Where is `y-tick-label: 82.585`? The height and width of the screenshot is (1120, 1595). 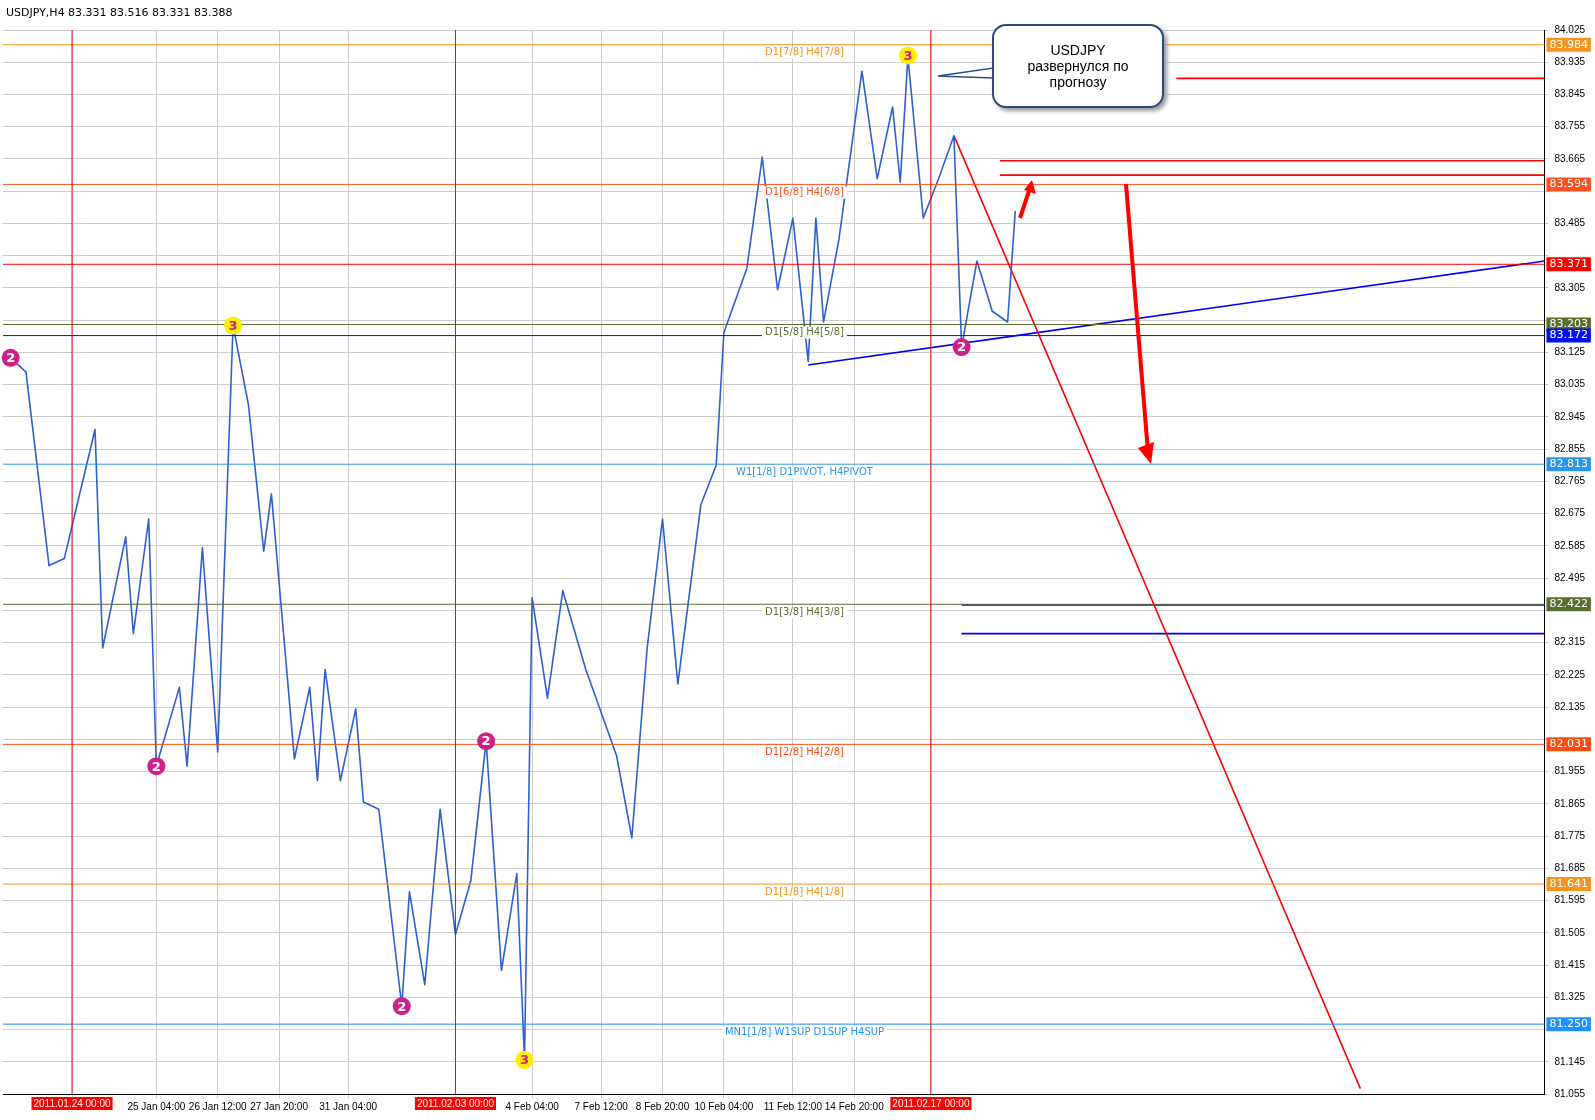 y-tick-label: 82.585 is located at coordinates (1570, 545).